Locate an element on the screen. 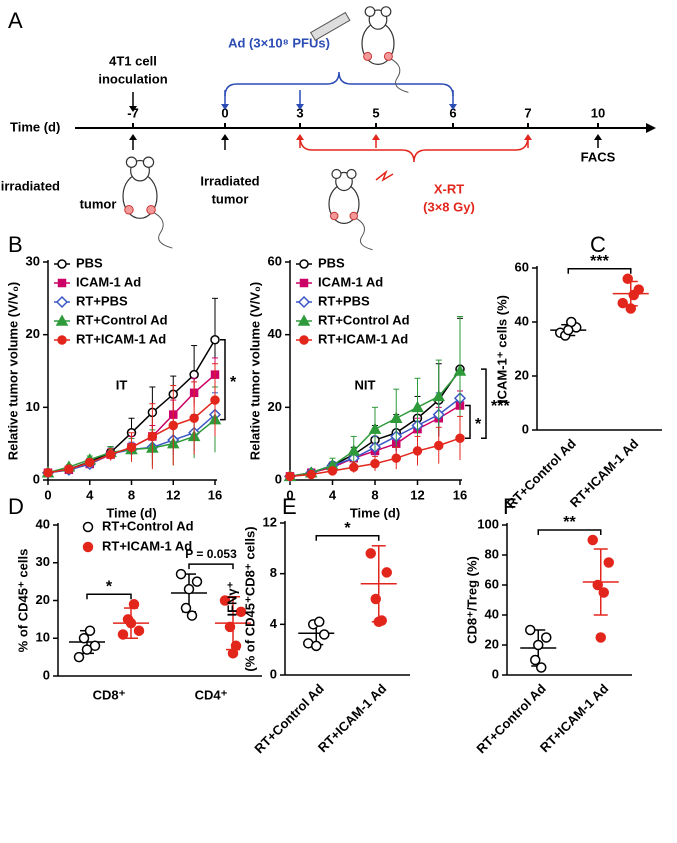 The image size is (677, 843). legend-label: RT+PBS is located at coordinates (344, 300).